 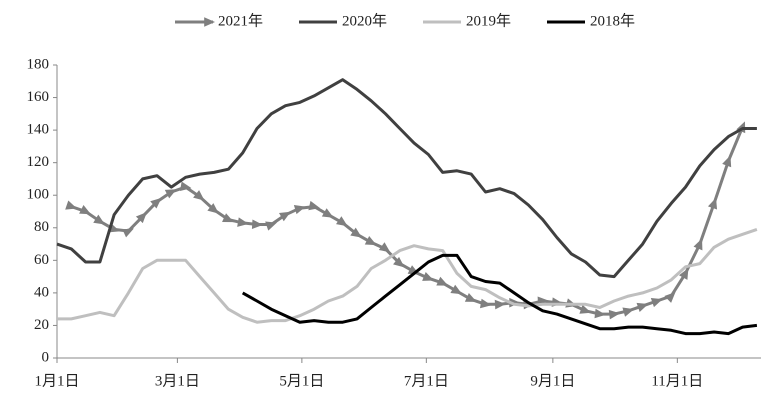 I want to click on y-tick-label: 100, so click(x=38, y=195).